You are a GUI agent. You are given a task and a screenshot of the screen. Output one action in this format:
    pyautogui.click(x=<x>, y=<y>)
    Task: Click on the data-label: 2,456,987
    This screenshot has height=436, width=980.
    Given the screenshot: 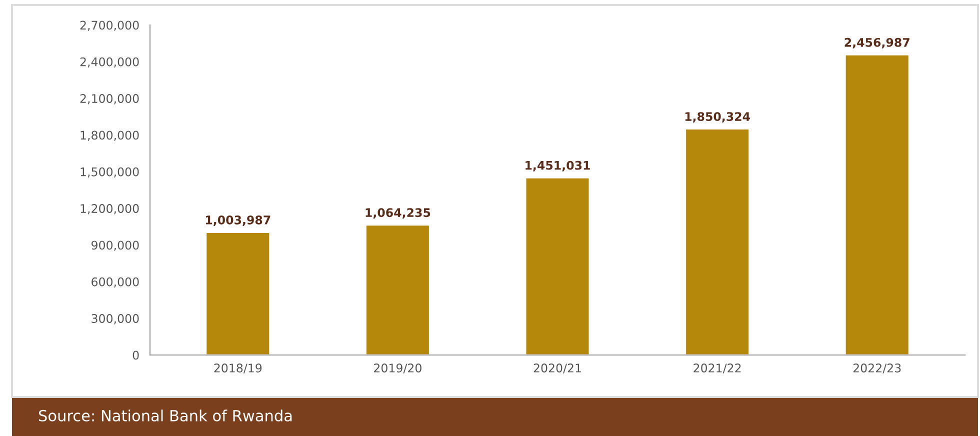 What is the action you would take?
    pyautogui.click(x=877, y=43)
    